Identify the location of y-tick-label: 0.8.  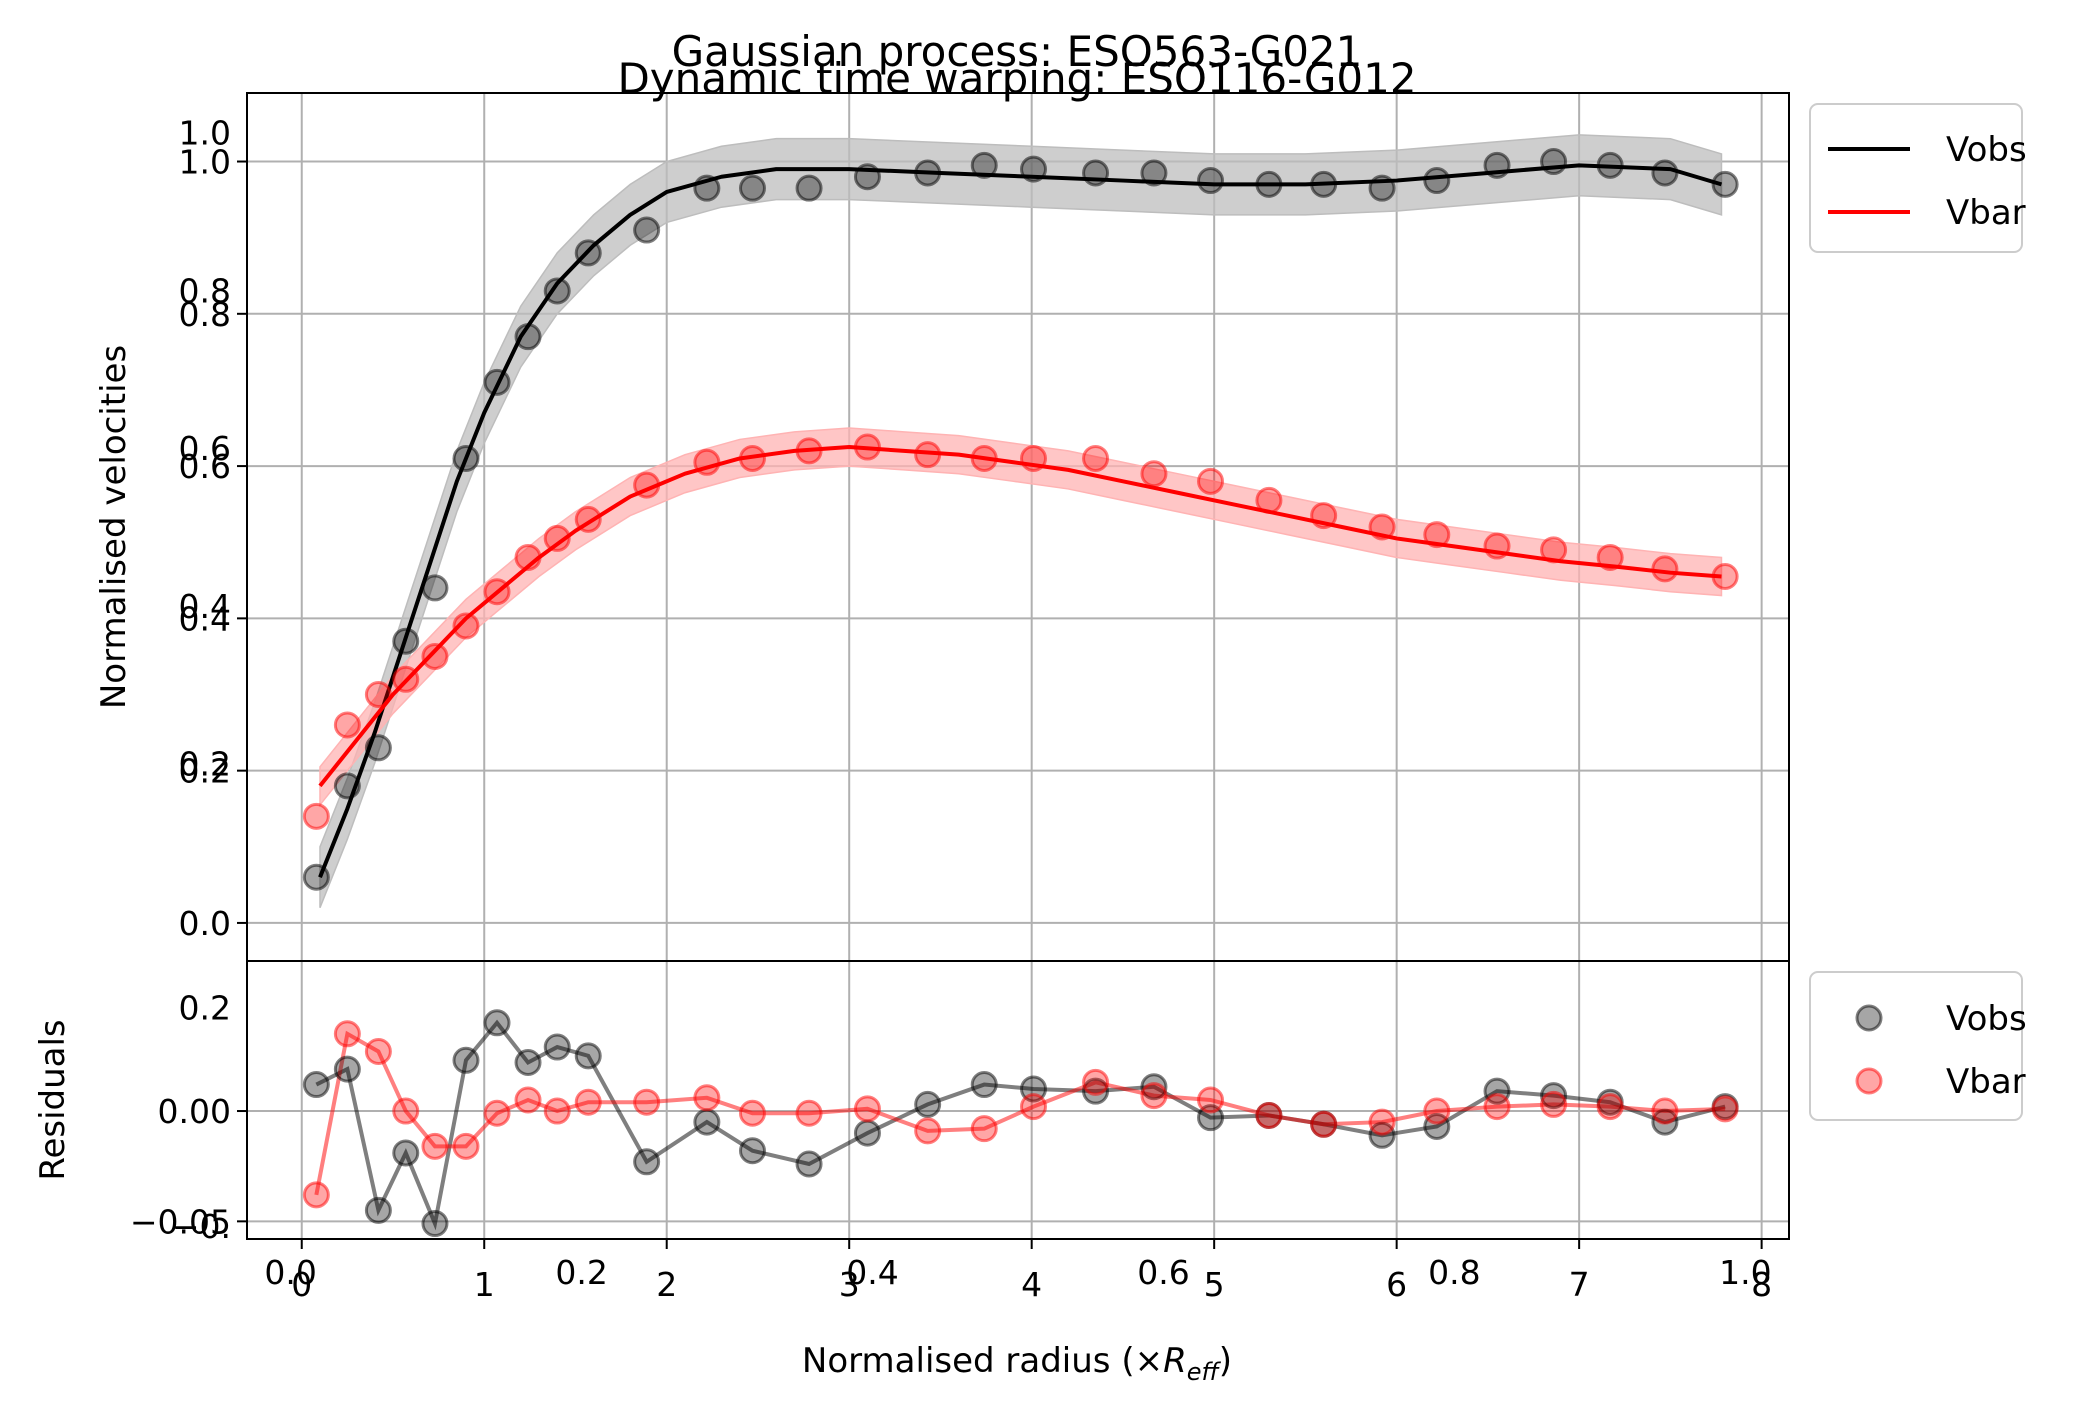
(205, 314).